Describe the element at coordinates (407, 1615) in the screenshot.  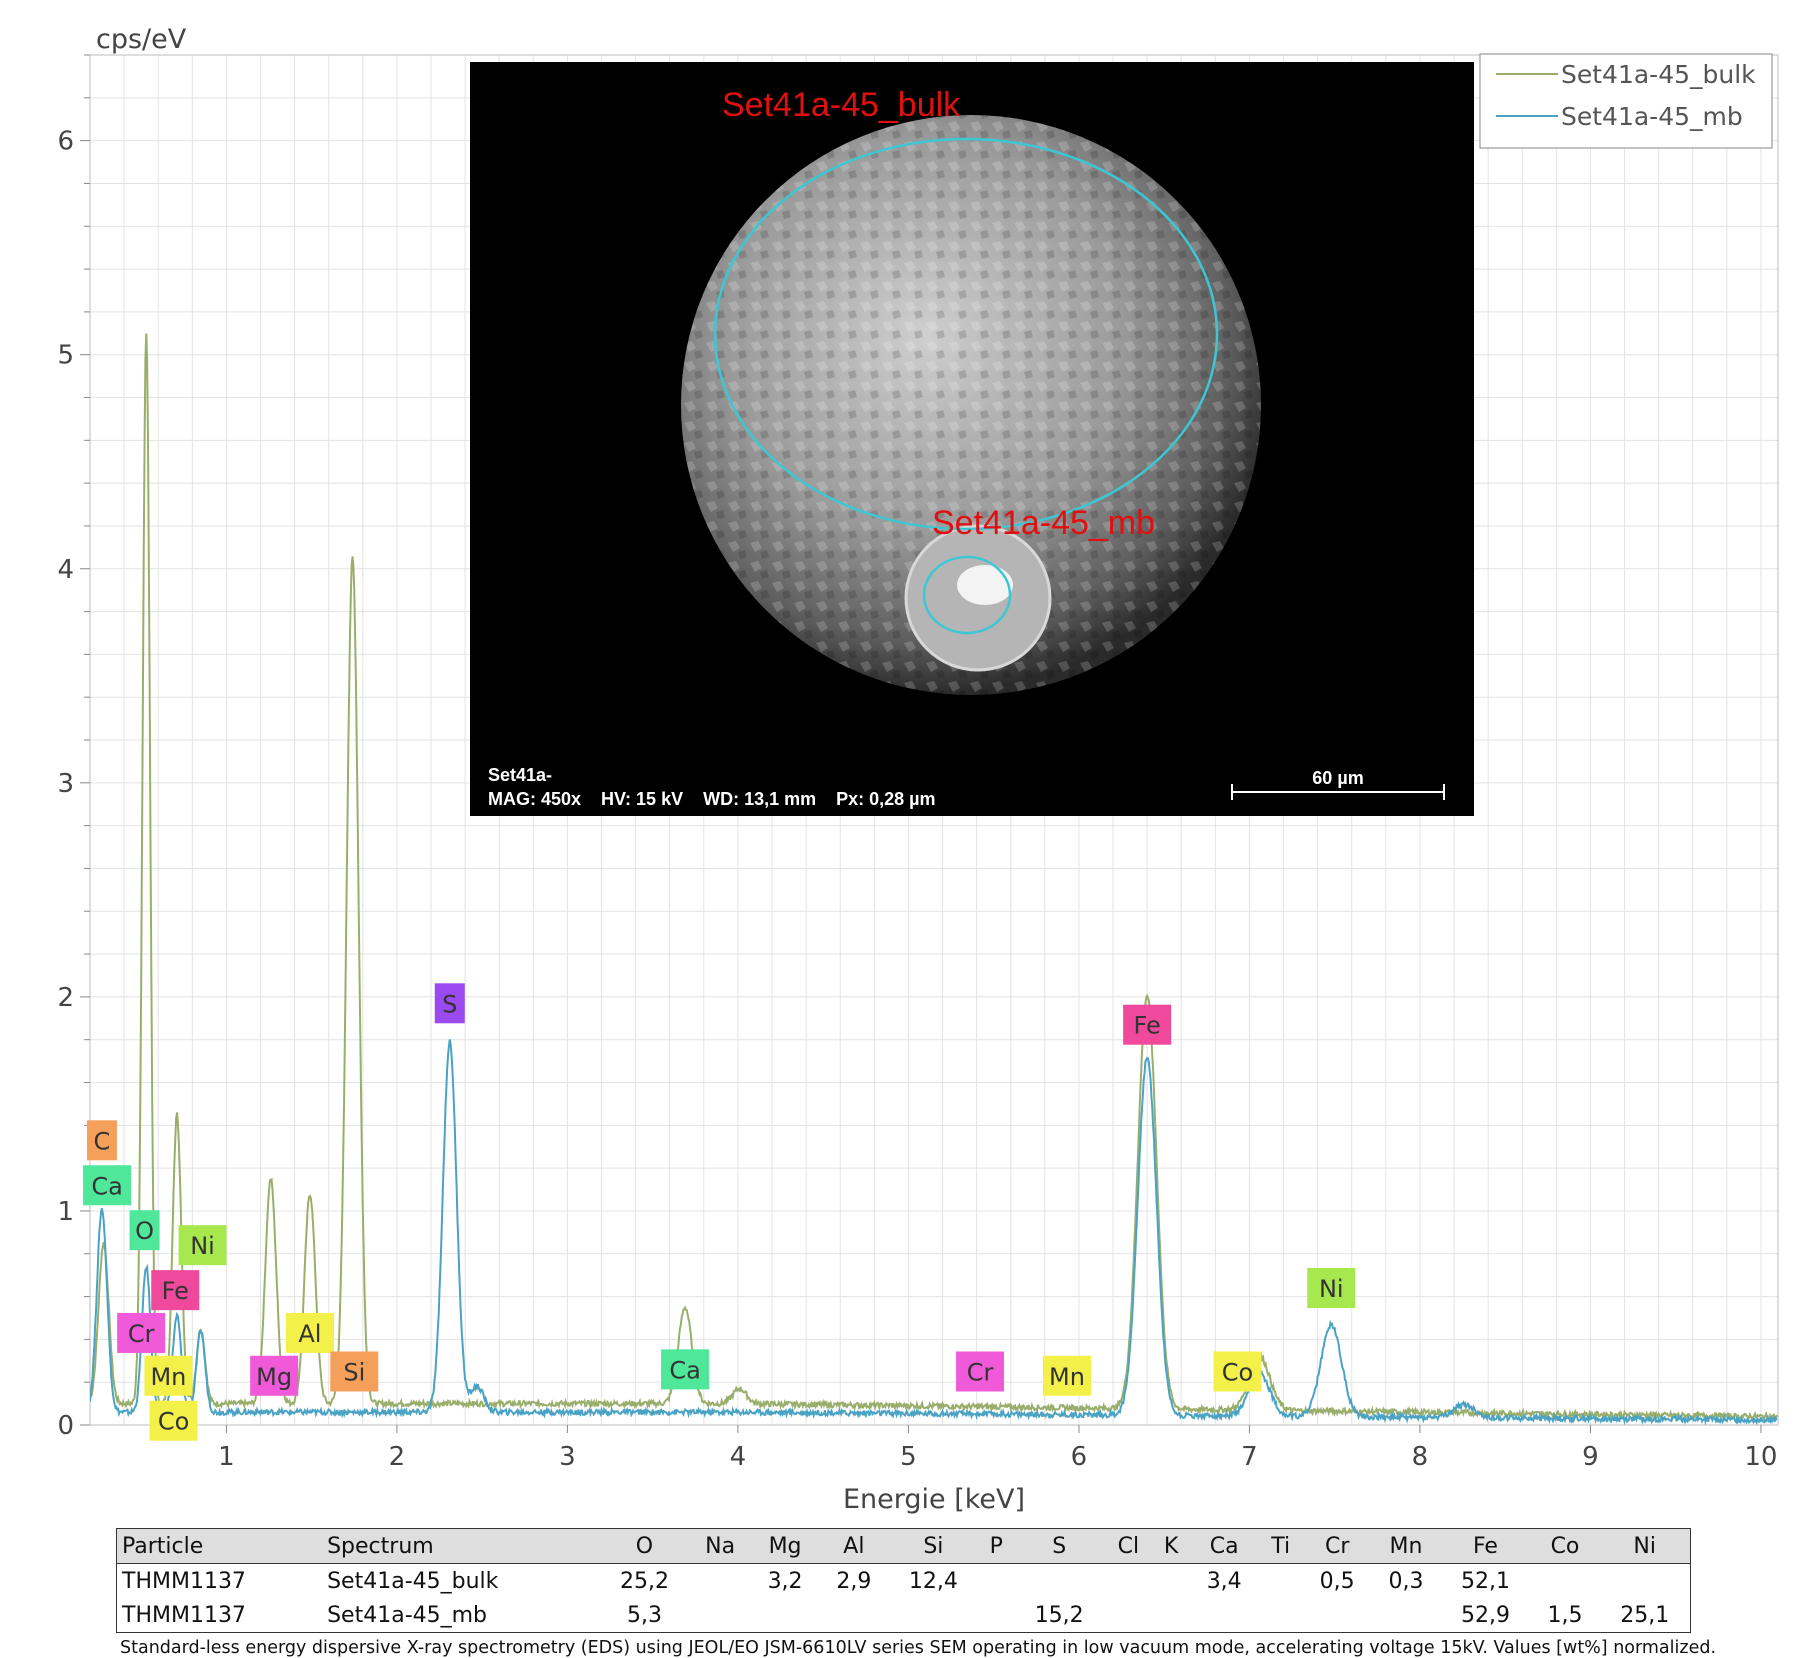
I see `table-cell: Set41a-45_mb` at that location.